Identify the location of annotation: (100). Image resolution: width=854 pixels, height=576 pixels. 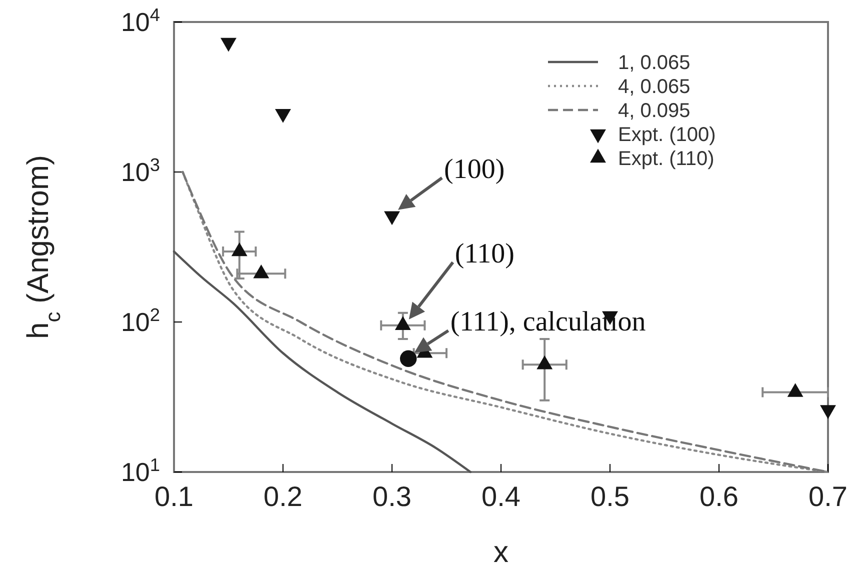
(474, 169).